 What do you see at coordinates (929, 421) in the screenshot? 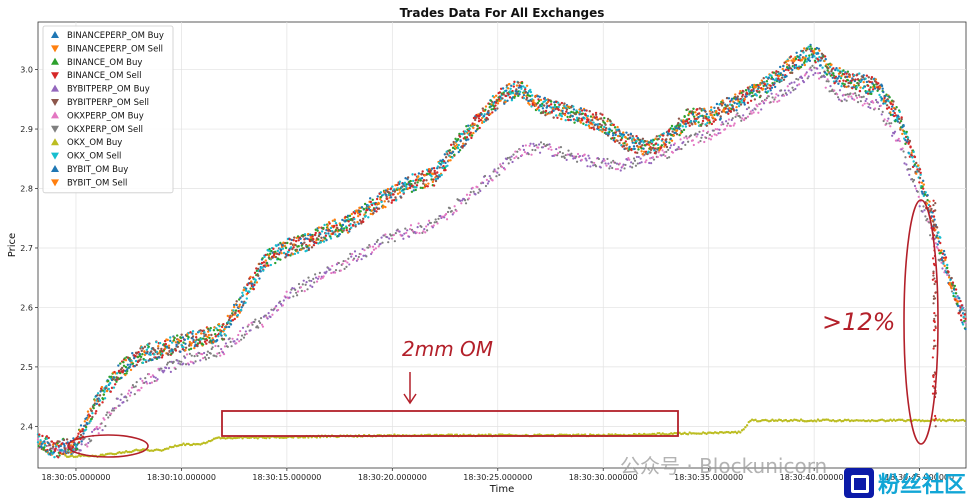
I see `trade-point-okx` at bounding box center [929, 421].